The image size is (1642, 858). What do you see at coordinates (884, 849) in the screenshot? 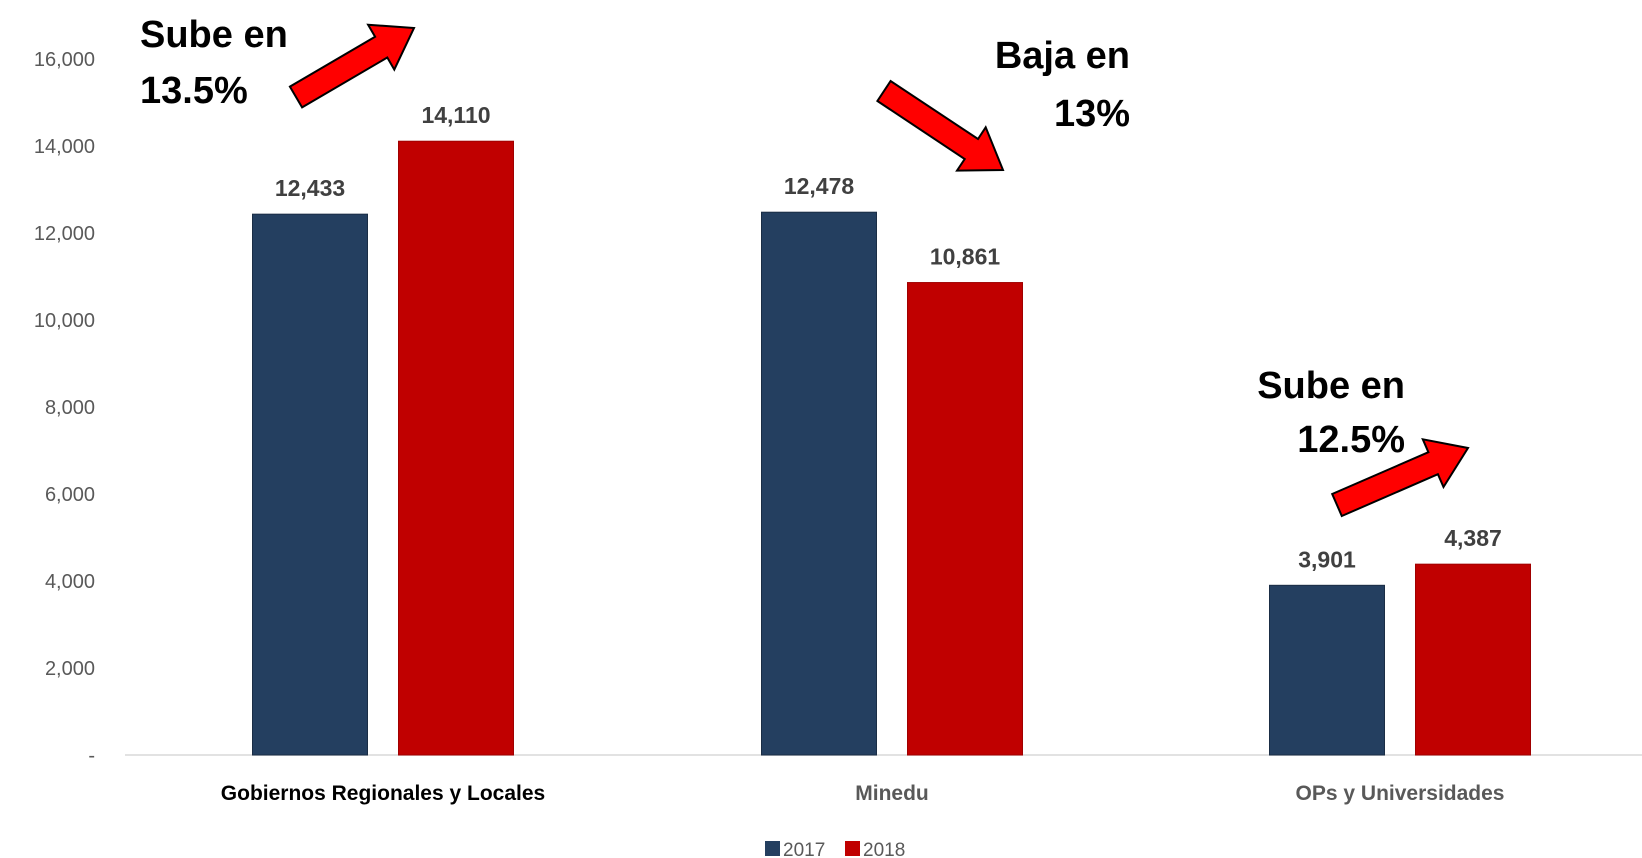
I see `legend-label: 2018` at bounding box center [884, 849].